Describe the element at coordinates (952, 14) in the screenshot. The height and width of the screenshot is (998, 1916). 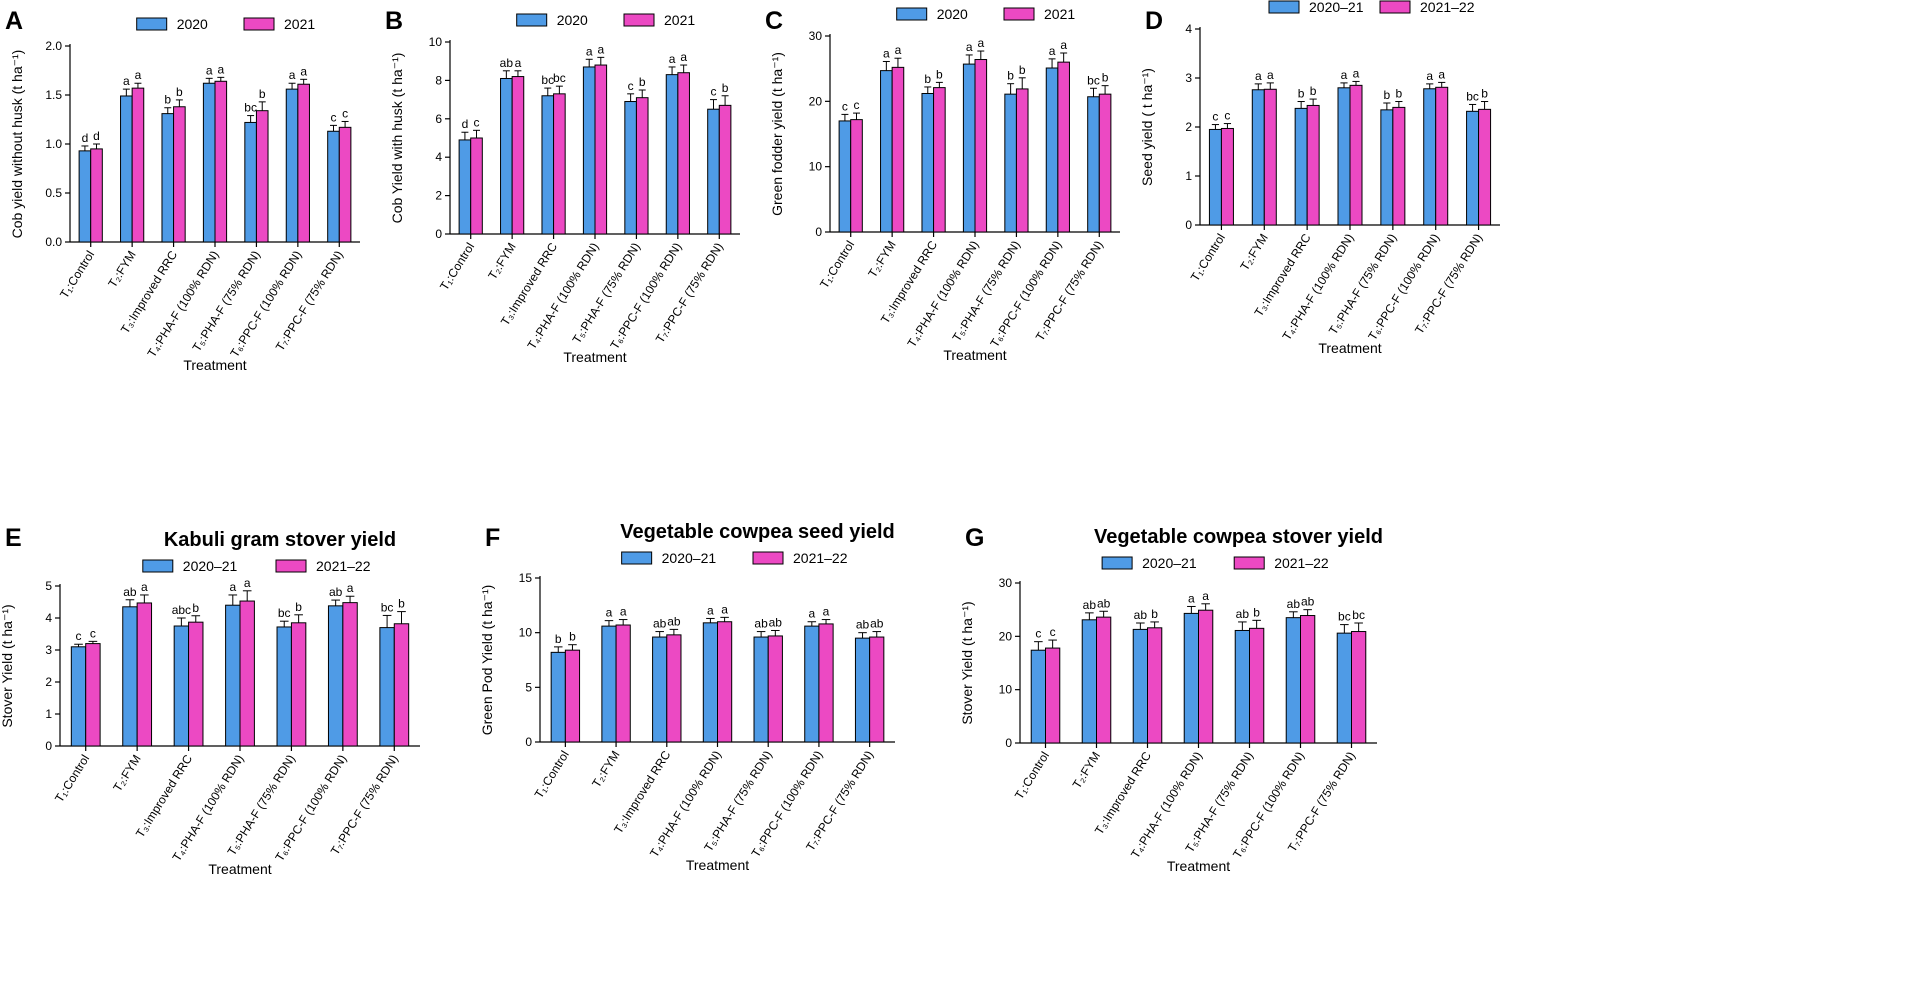
I see `legend-label: 2020` at that location.